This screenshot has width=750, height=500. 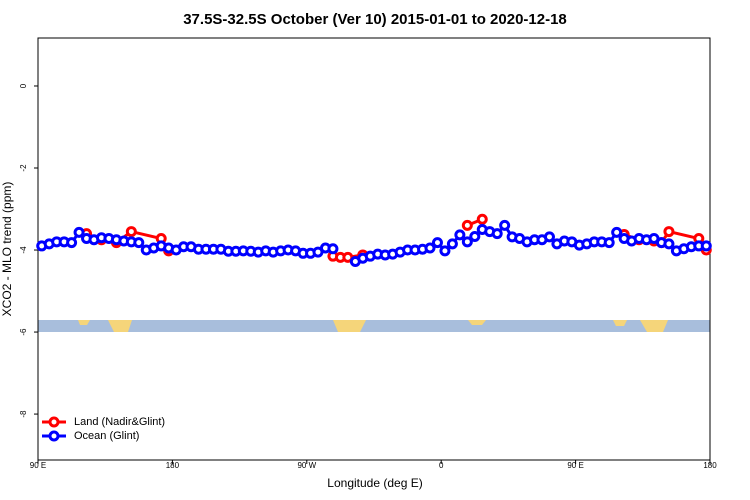 I want to click on y-tick-label: -4, so click(x=23, y=250).